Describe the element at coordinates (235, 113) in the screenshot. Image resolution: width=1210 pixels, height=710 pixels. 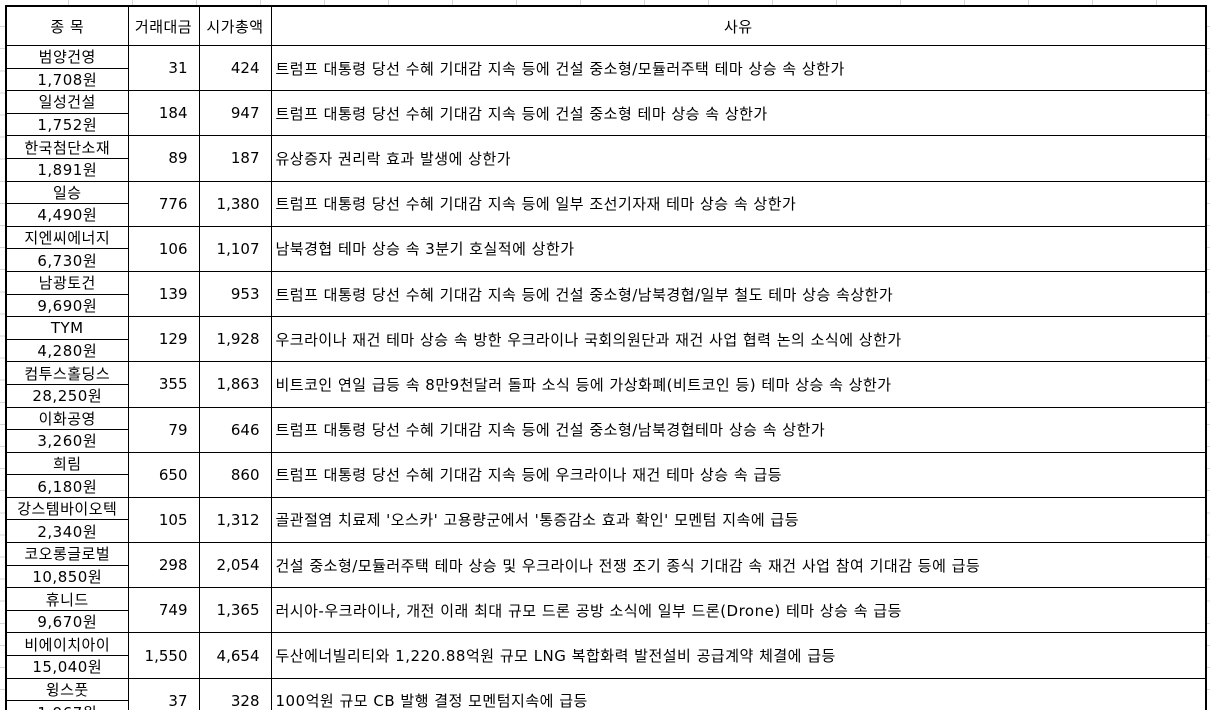
I see `market-cap-cell: 947` at that location.